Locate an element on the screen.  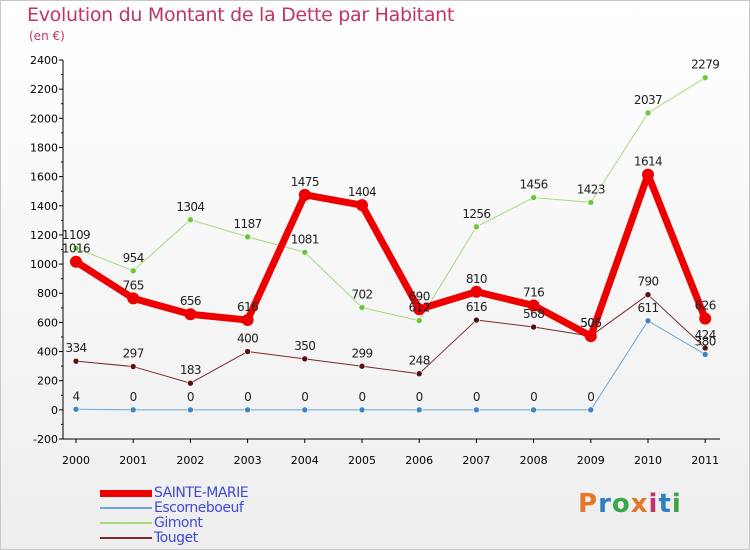
y-tick-label: 1000 is located at coordinates (44, 264).